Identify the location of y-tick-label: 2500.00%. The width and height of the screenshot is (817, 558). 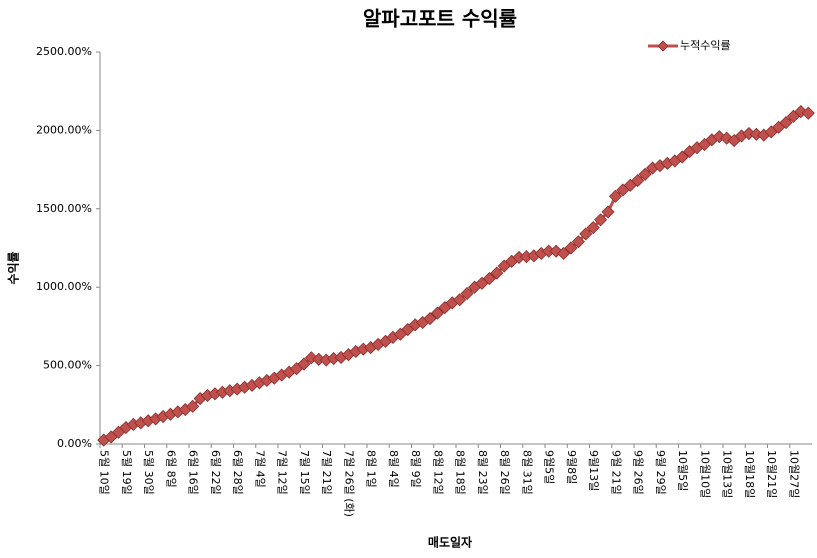
(64, 51).